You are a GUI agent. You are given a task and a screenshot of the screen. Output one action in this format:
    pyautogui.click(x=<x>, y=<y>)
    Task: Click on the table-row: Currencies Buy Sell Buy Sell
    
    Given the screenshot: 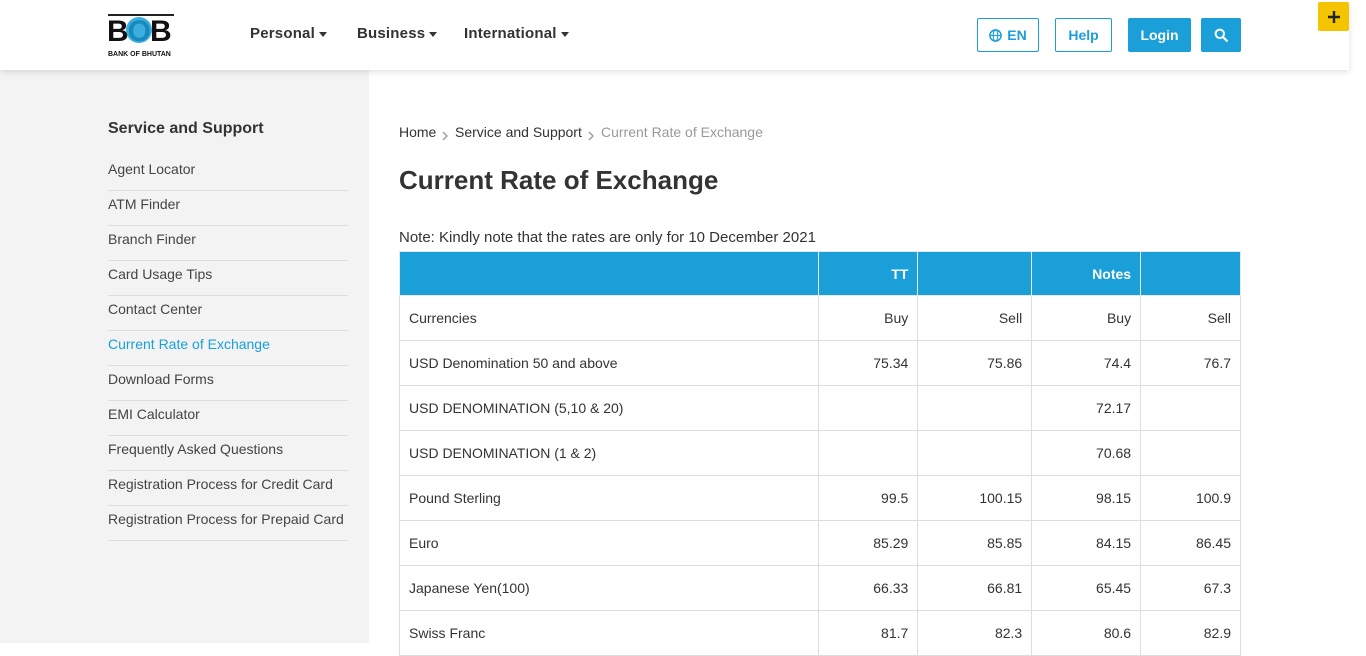 What is the action you would take?
    pyautogui.click(x=819, y=318)
    